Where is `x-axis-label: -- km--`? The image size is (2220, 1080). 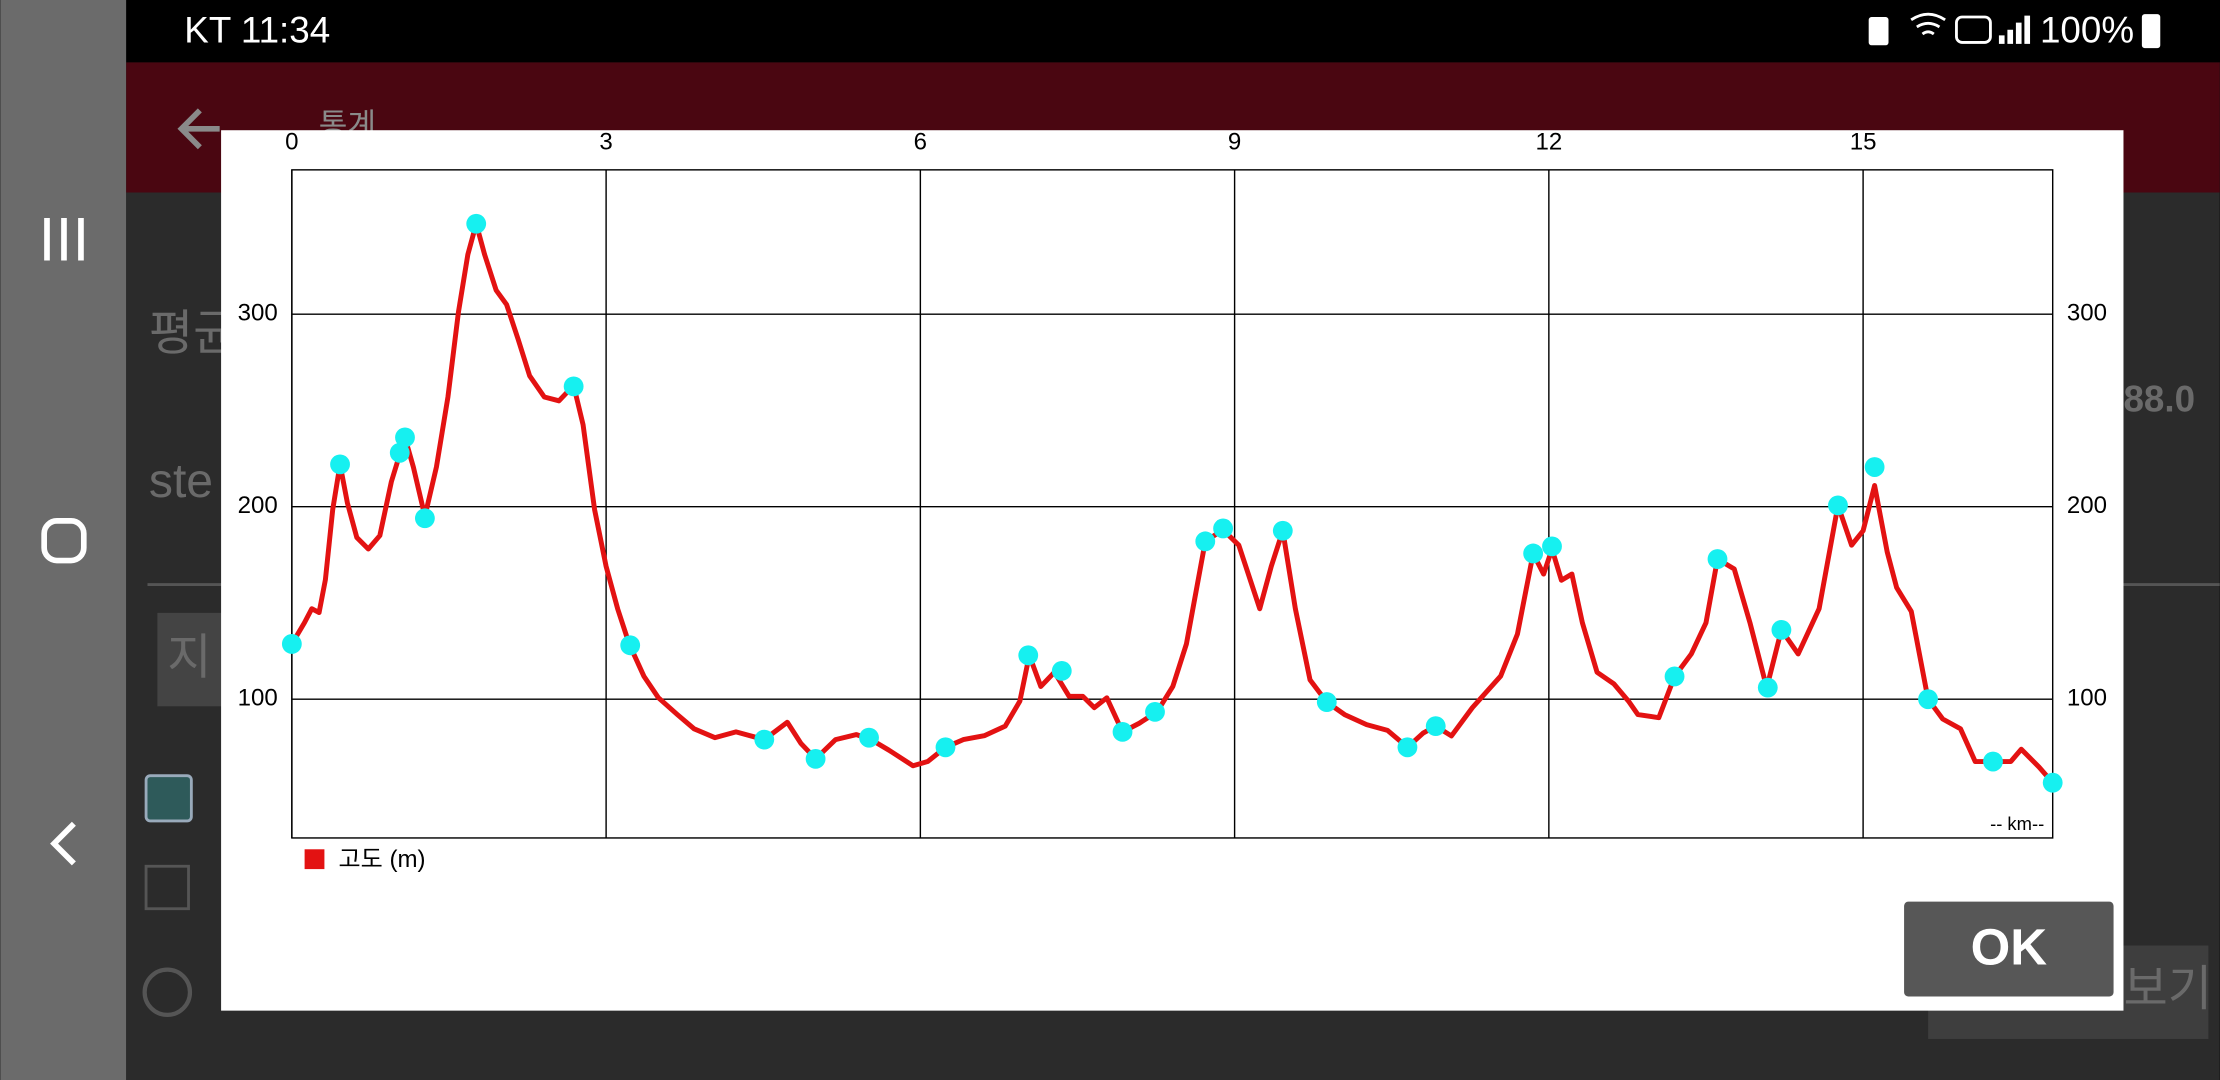
x-axis-label: -- km-- is located at coordinates (2017, 823).